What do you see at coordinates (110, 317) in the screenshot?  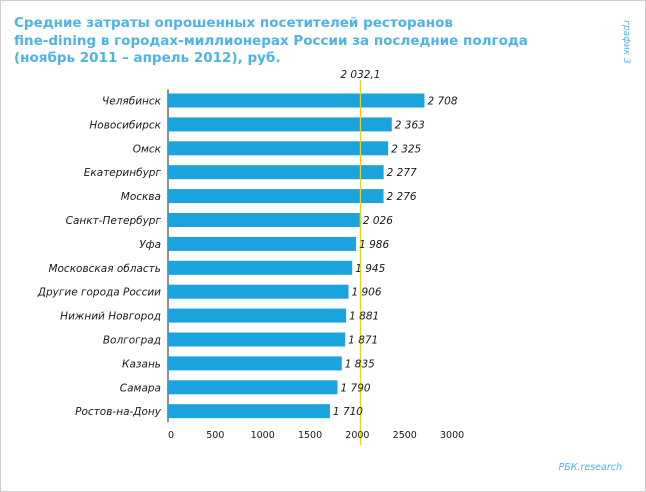 I see `category-label: Нижний Новгород` at bounding box center [110, 317].